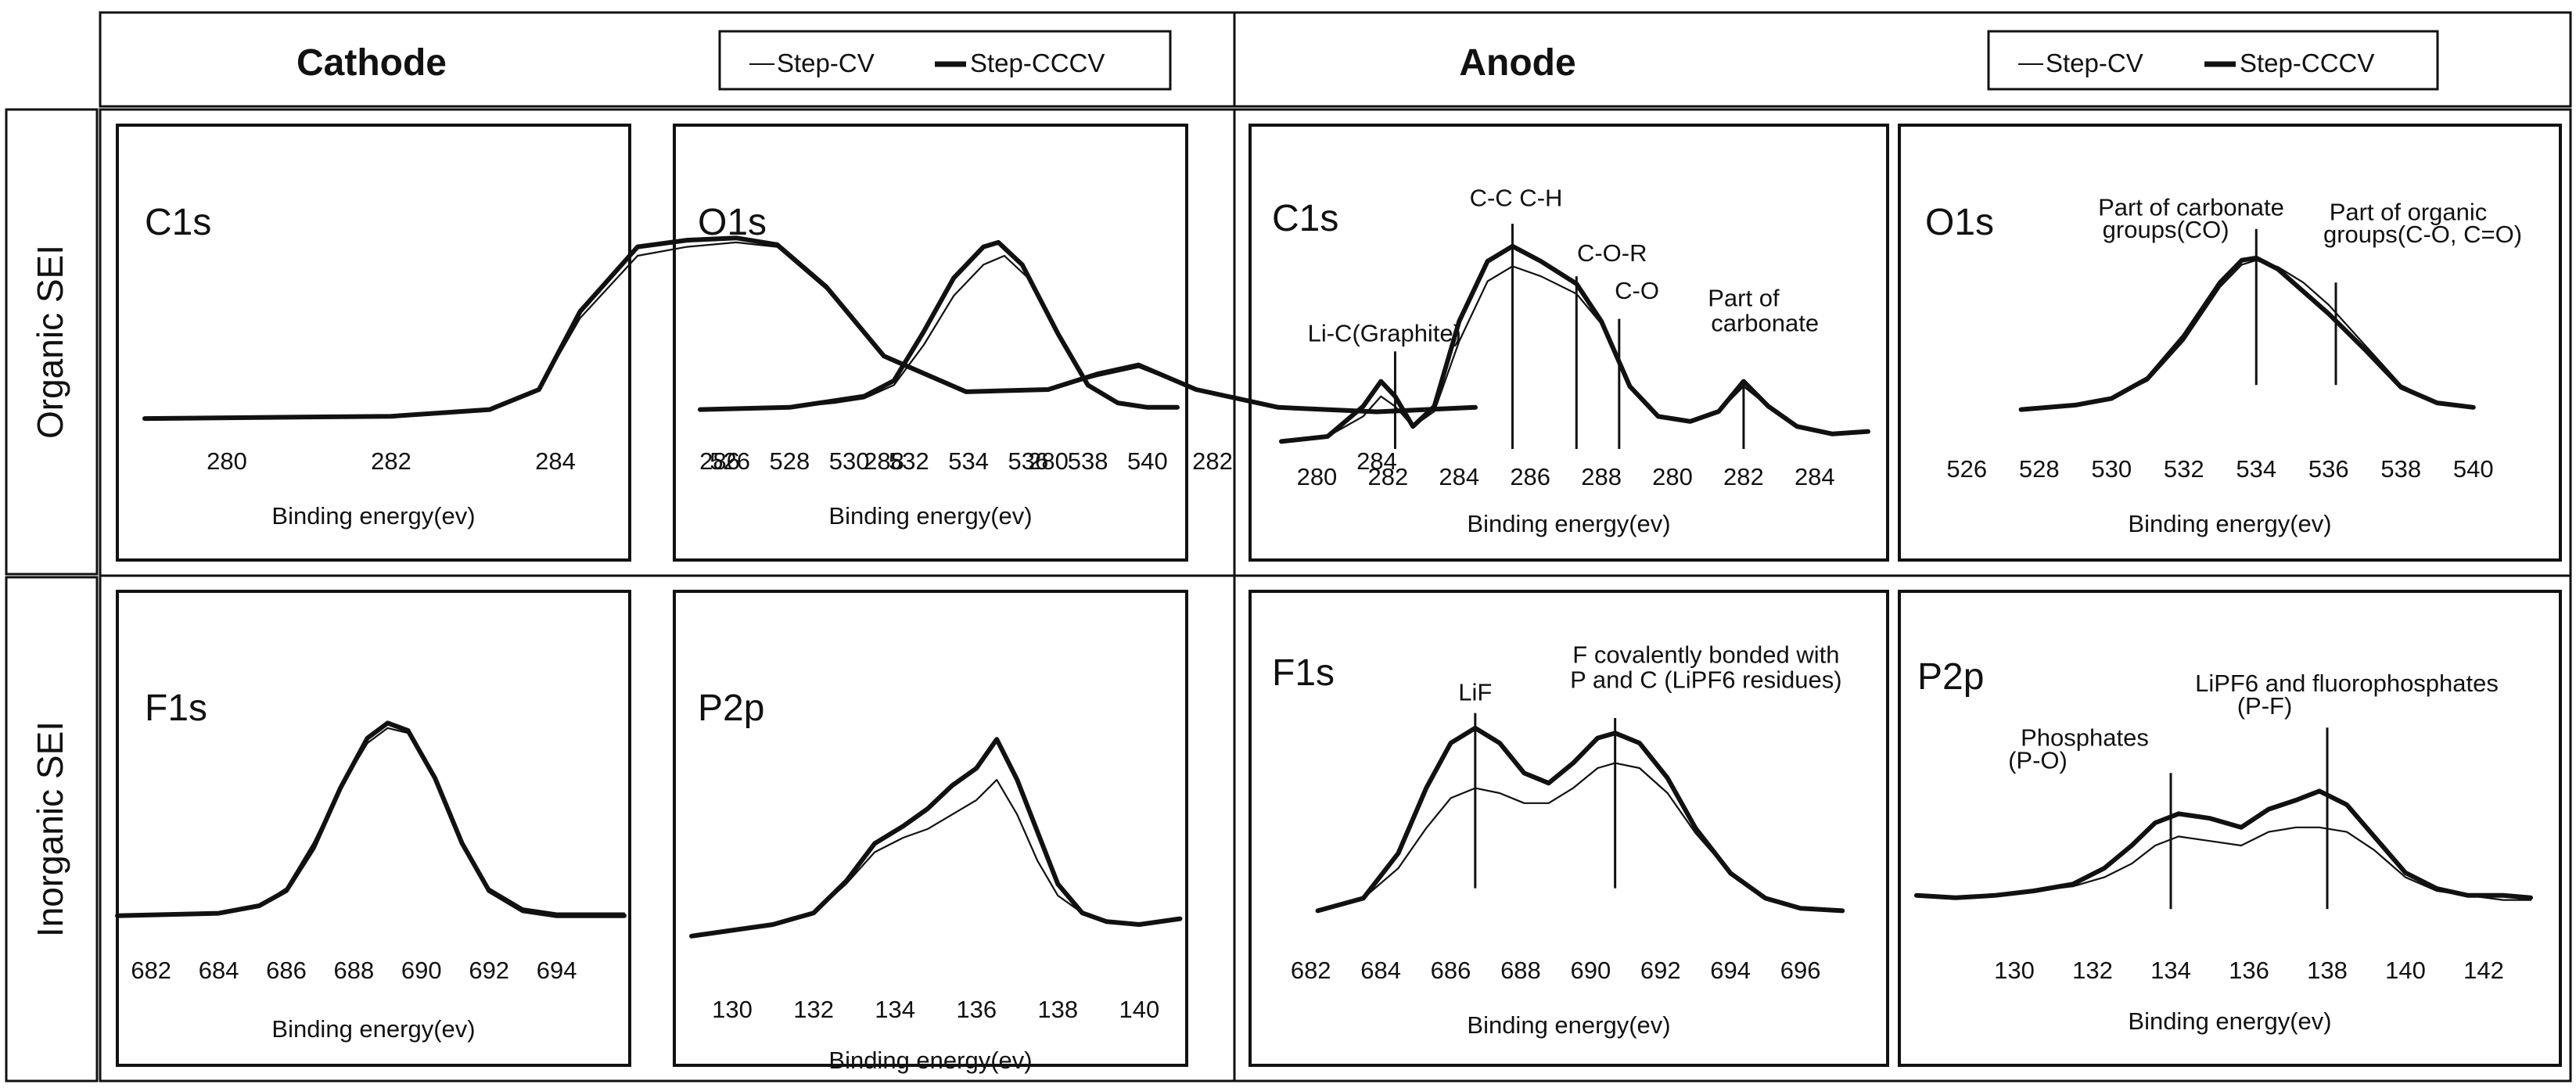 The image size is (2576, 1088). I want to click on x-tick-label: 530, so click(2112, 469).